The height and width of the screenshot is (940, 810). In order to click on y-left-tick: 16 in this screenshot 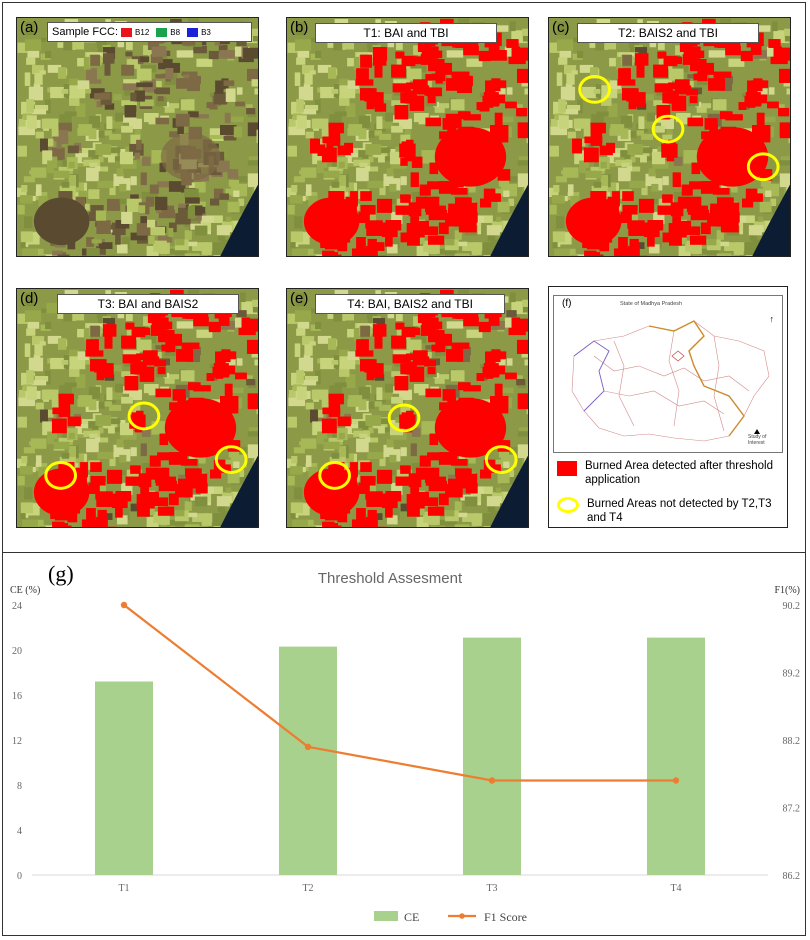, I will do `click(17, 696)`.